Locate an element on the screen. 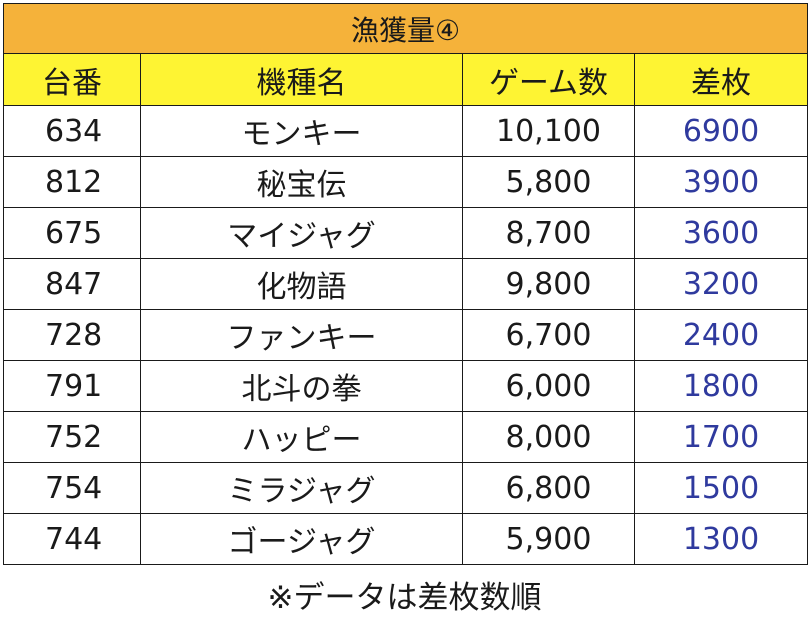 The height and width of the screenshot is (626, 809). cell-model-name: 化物語 is located at coordinates (301, 284).